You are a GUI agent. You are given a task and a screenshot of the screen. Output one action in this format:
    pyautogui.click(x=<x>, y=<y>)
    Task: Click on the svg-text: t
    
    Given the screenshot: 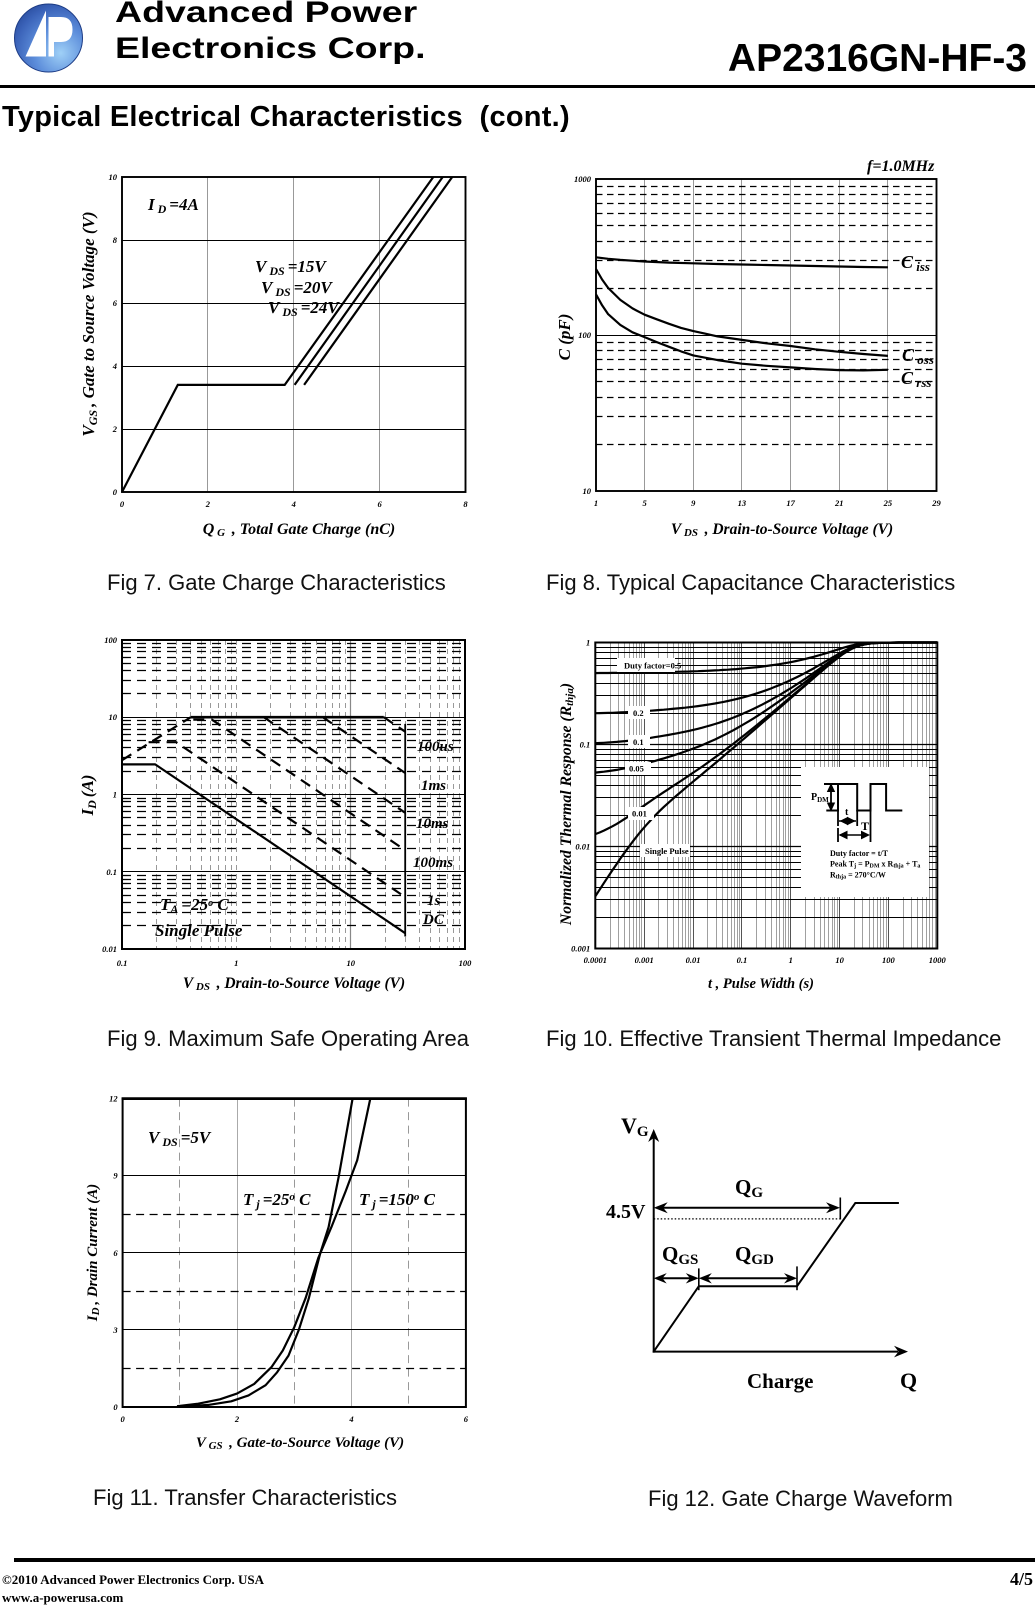 What is the action you would take?
    pyautogui.click(x=847, y=812)
    